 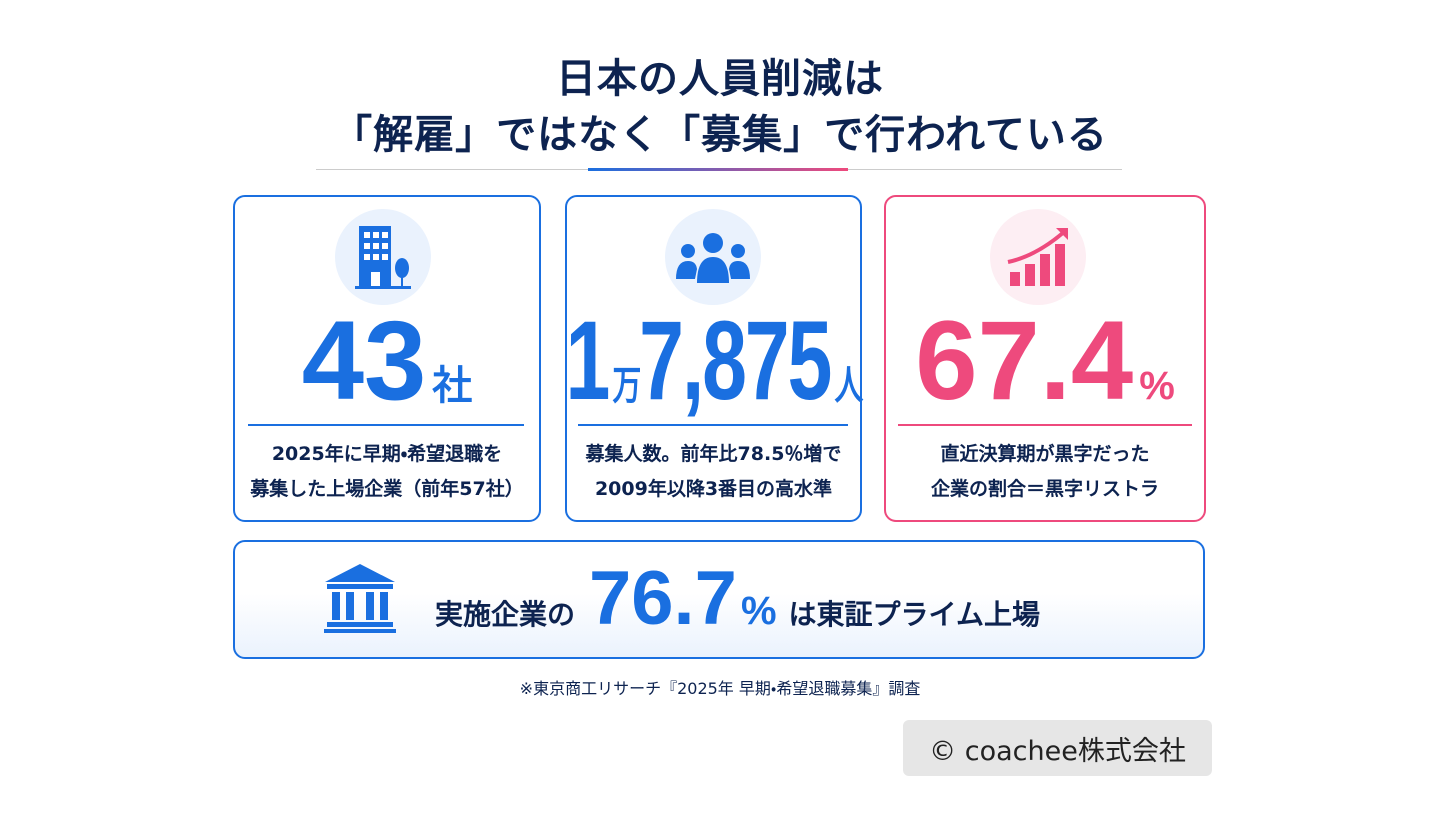 I want to click on divider-accent, so click(x=718, y=169).